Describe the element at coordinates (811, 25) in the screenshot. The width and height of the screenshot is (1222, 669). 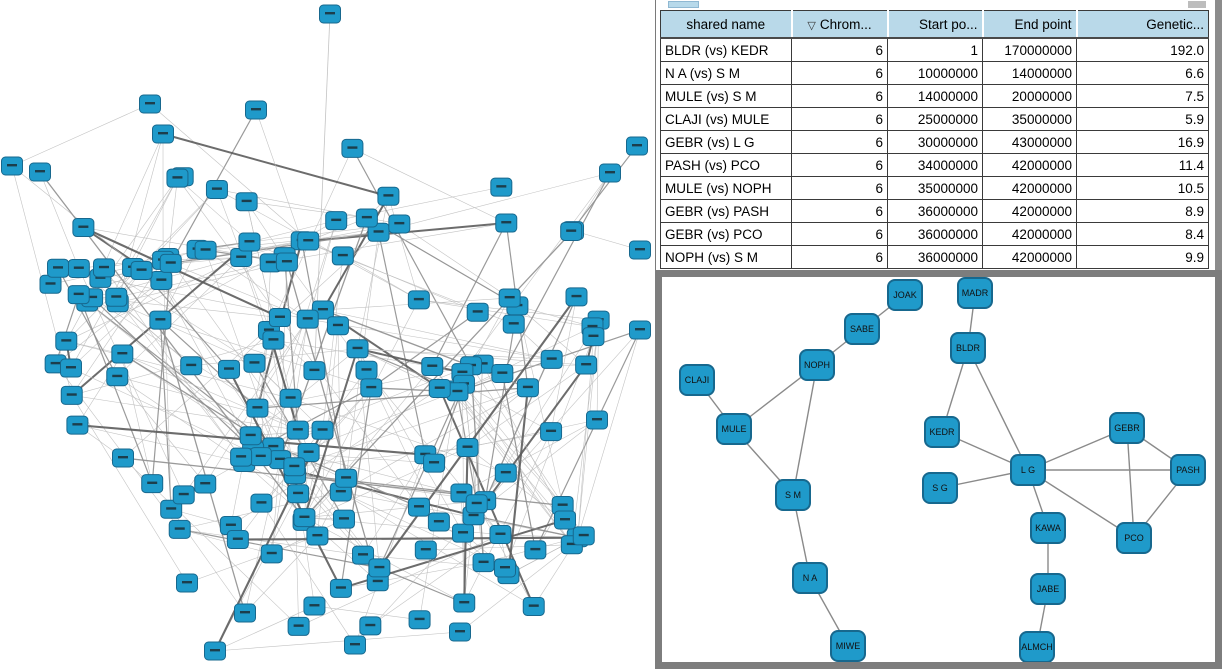
I see `filter-icon: ▽` at that location.